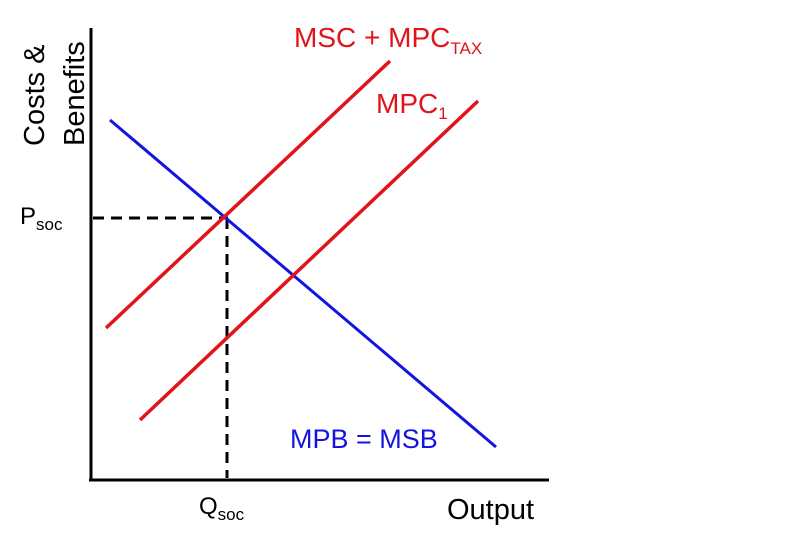 The height and width of the screenshot is (547, 810). What do you see at coordinates (231, 514) in the screenshot?
I see `quantity-soc-subscript: soc` at bounding box center [231, 514].